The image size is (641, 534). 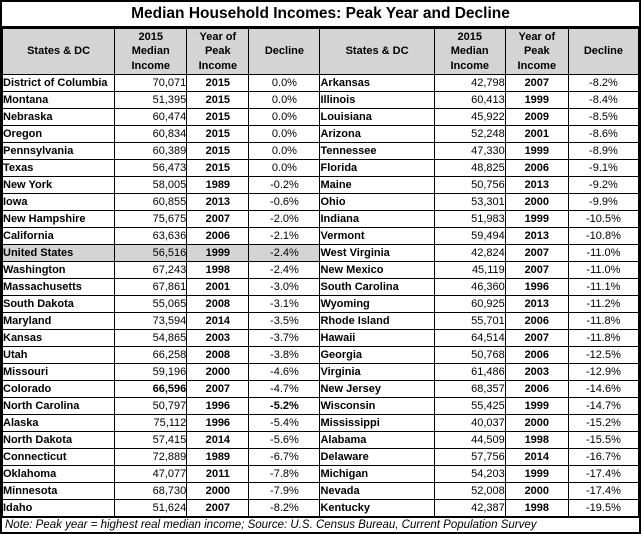 What do you see at coordinates (603, 100) in the screenshot?
I see `right-decline-cell: -8.4%` at bounding box center [603, 100].